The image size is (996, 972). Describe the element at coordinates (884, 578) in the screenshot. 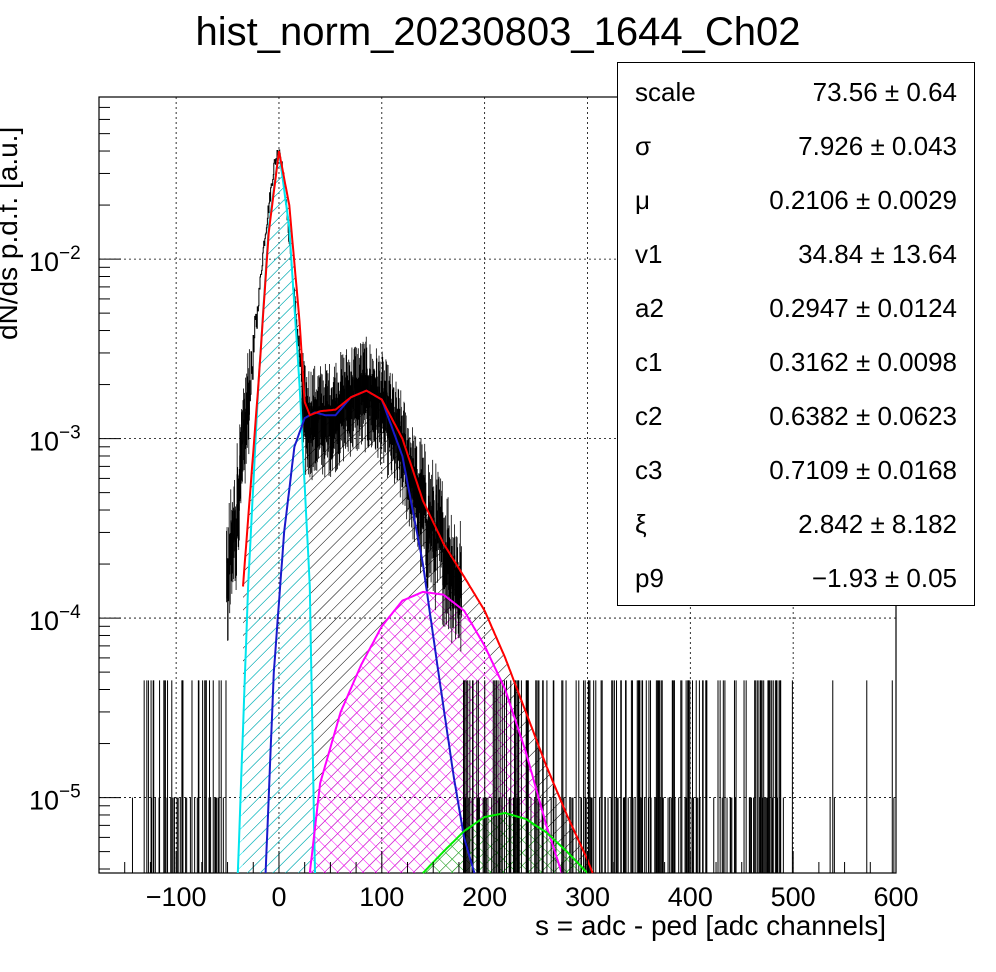

I see `param-value: −1.93 ± 0.05` at that location.